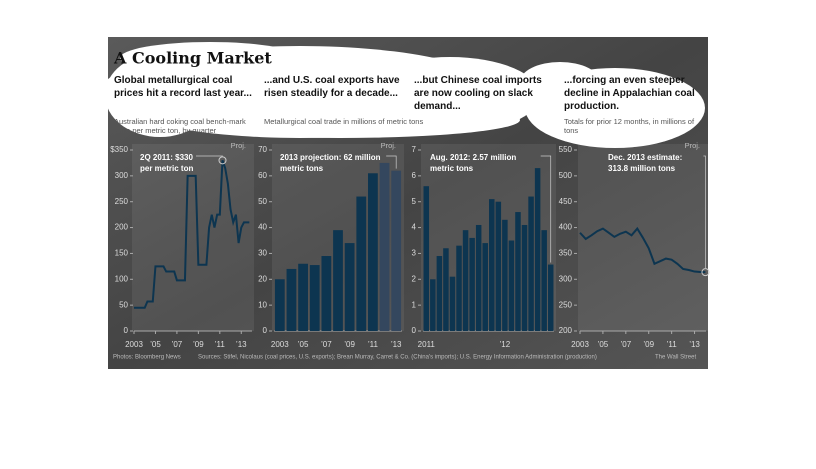 The height and width of the screenshot is (469, 816). What do you see at coordinates (414, 253) in the screenshot?
I see `y-tick-label: 3` at bounding box center [414, 253].